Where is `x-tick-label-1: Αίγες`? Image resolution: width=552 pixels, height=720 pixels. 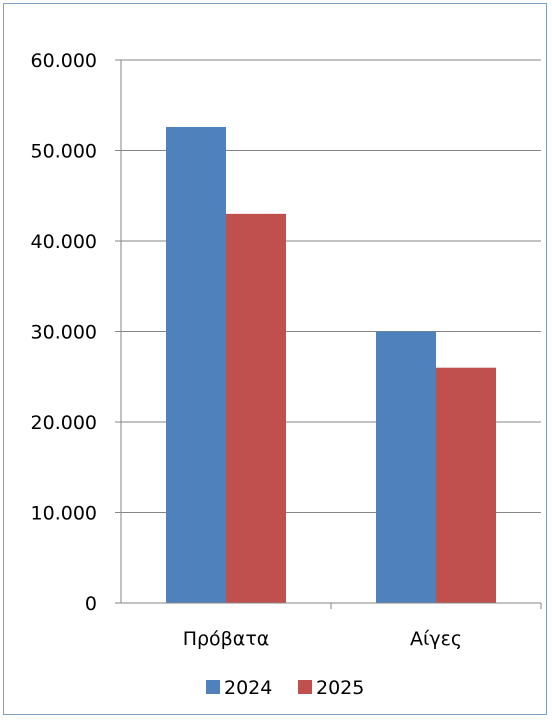 x-tick-label-1: Αίγες is located at coordinates (436, 639).